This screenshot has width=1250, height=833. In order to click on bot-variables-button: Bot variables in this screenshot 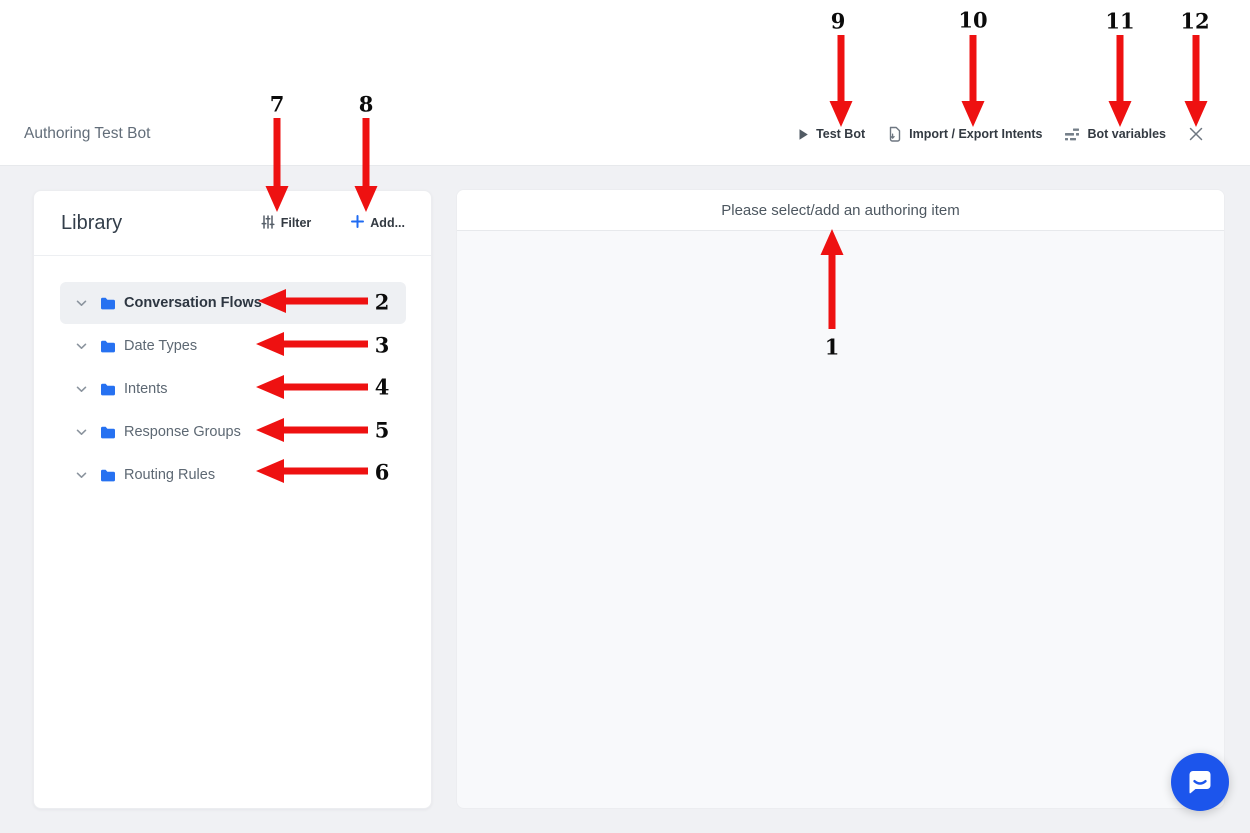, I will do `click(1115, 134)`.